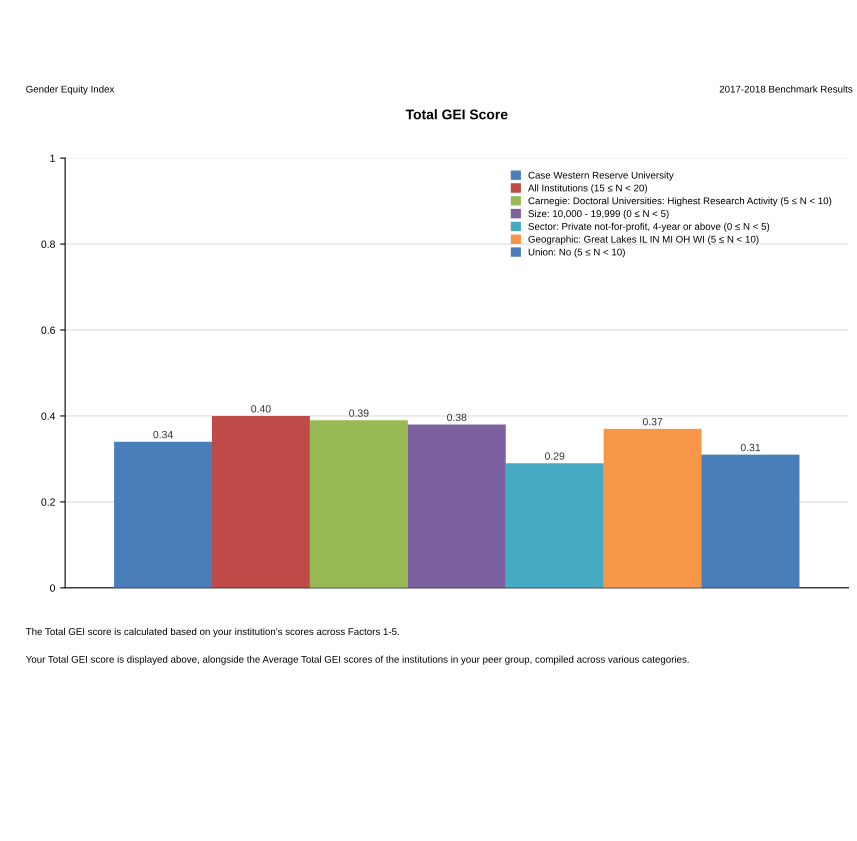  What do you see at coordinates (48, 244) in the screenshot?
I see `y-tick-label: 0.8` at bounding box center [48, 244].